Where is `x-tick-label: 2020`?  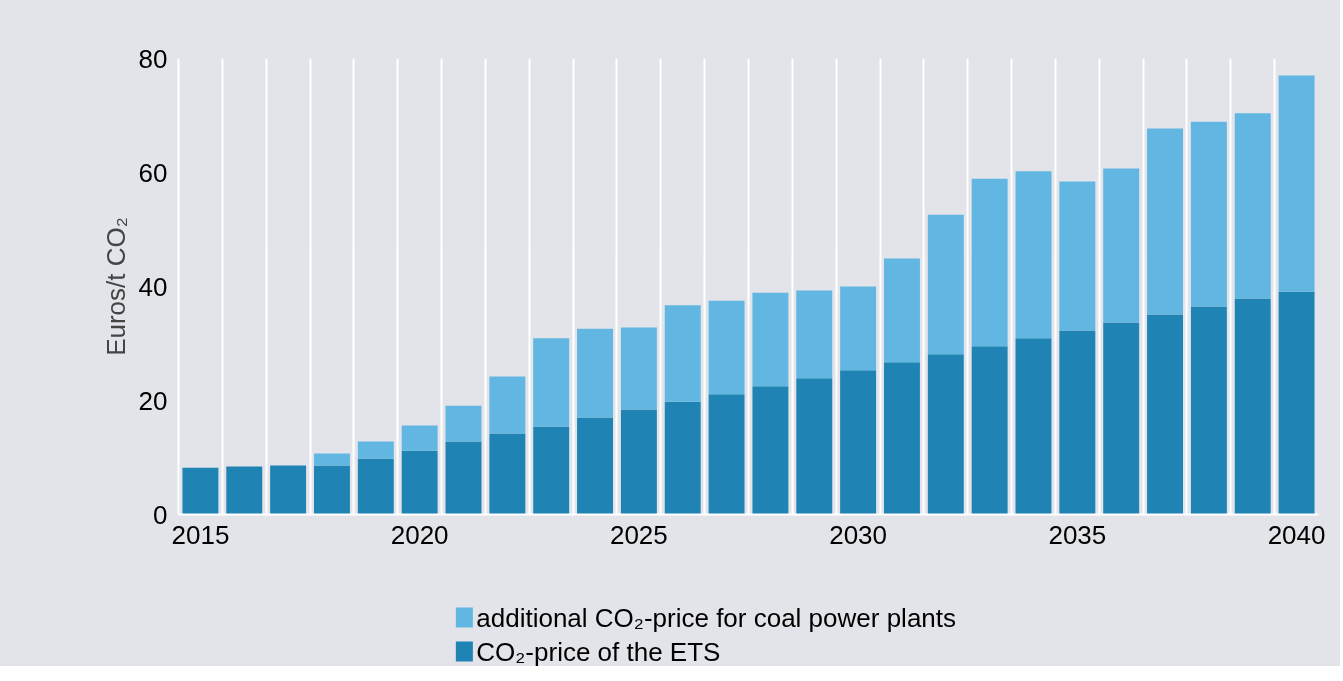 x-tick-label: 2020 is located at coordinates (419, 534).